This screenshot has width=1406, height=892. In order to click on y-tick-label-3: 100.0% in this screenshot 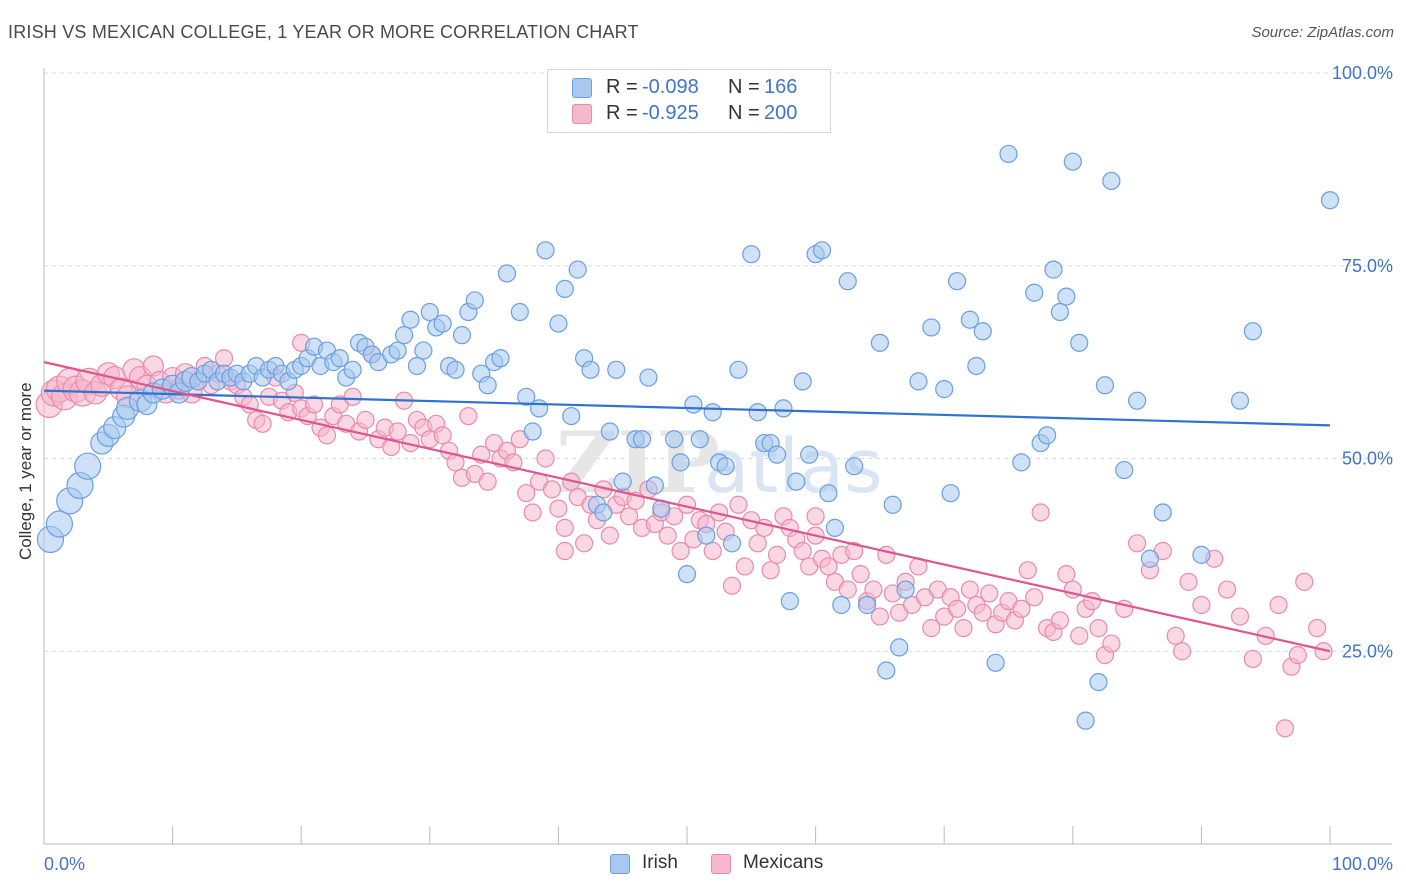, I will do `click(1362, 73)`.